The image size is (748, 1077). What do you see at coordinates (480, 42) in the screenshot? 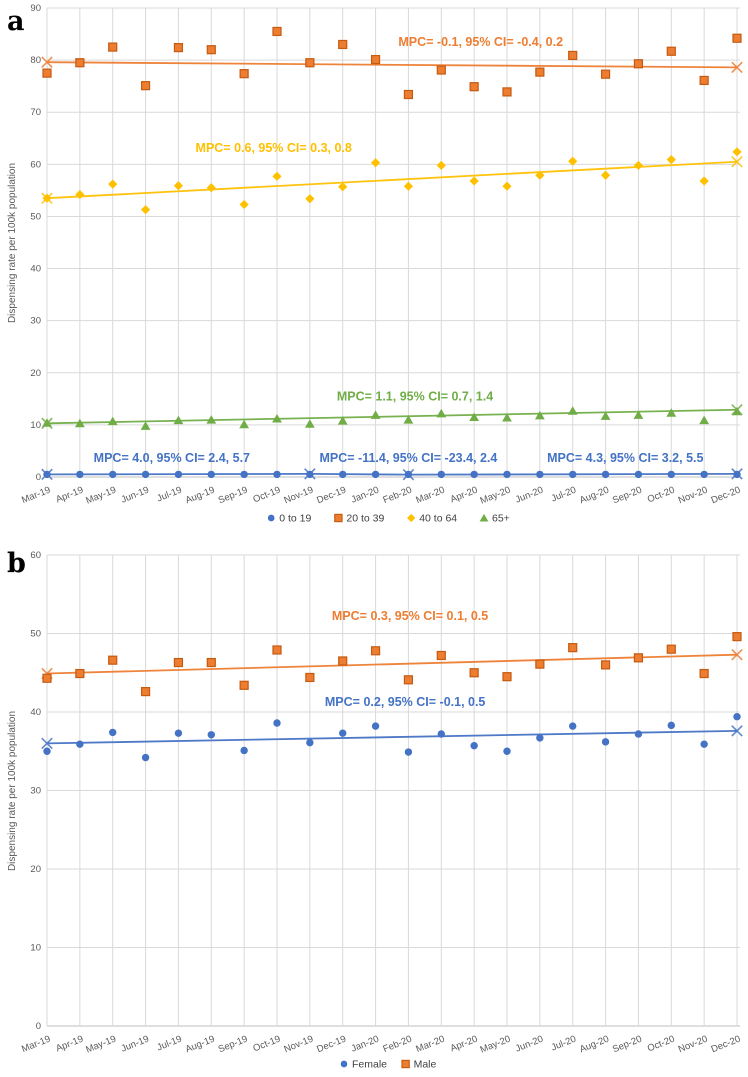
I see `mpc-annotation: MPC= -0.1, 95% CI= -0.4, 0.2` at bounding box center [480, 42].